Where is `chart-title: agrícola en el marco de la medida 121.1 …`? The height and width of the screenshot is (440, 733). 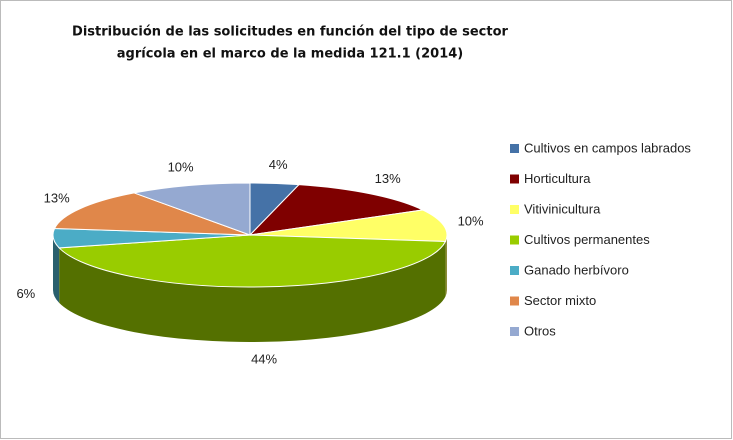
chart-title: agrícola en el marco de la medida 121.1 … is located at coordinates (290, 54).